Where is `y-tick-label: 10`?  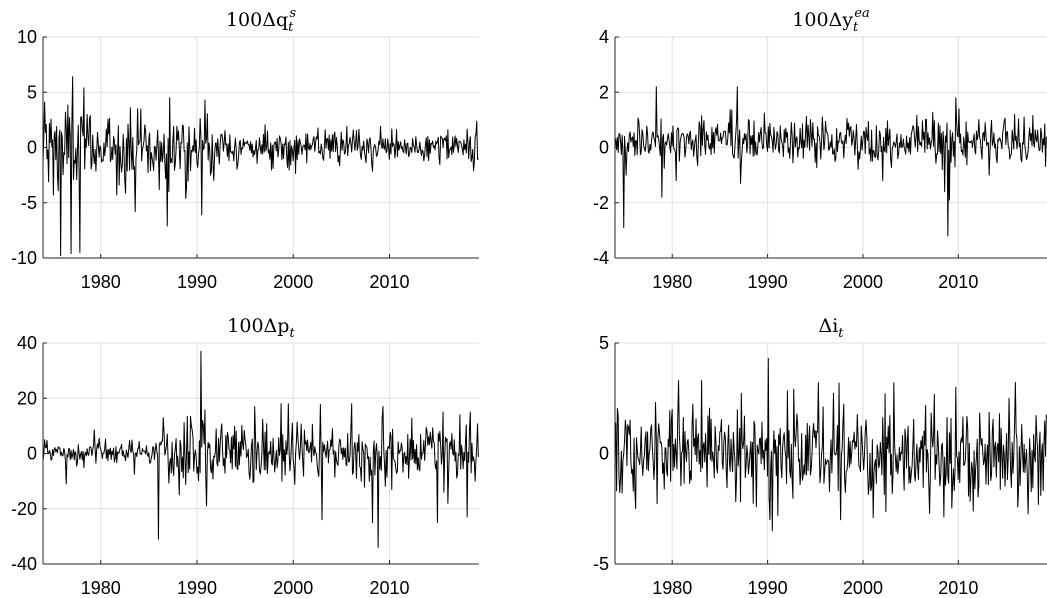
y-tick-label: 10 is located at coordinates (27, 37).